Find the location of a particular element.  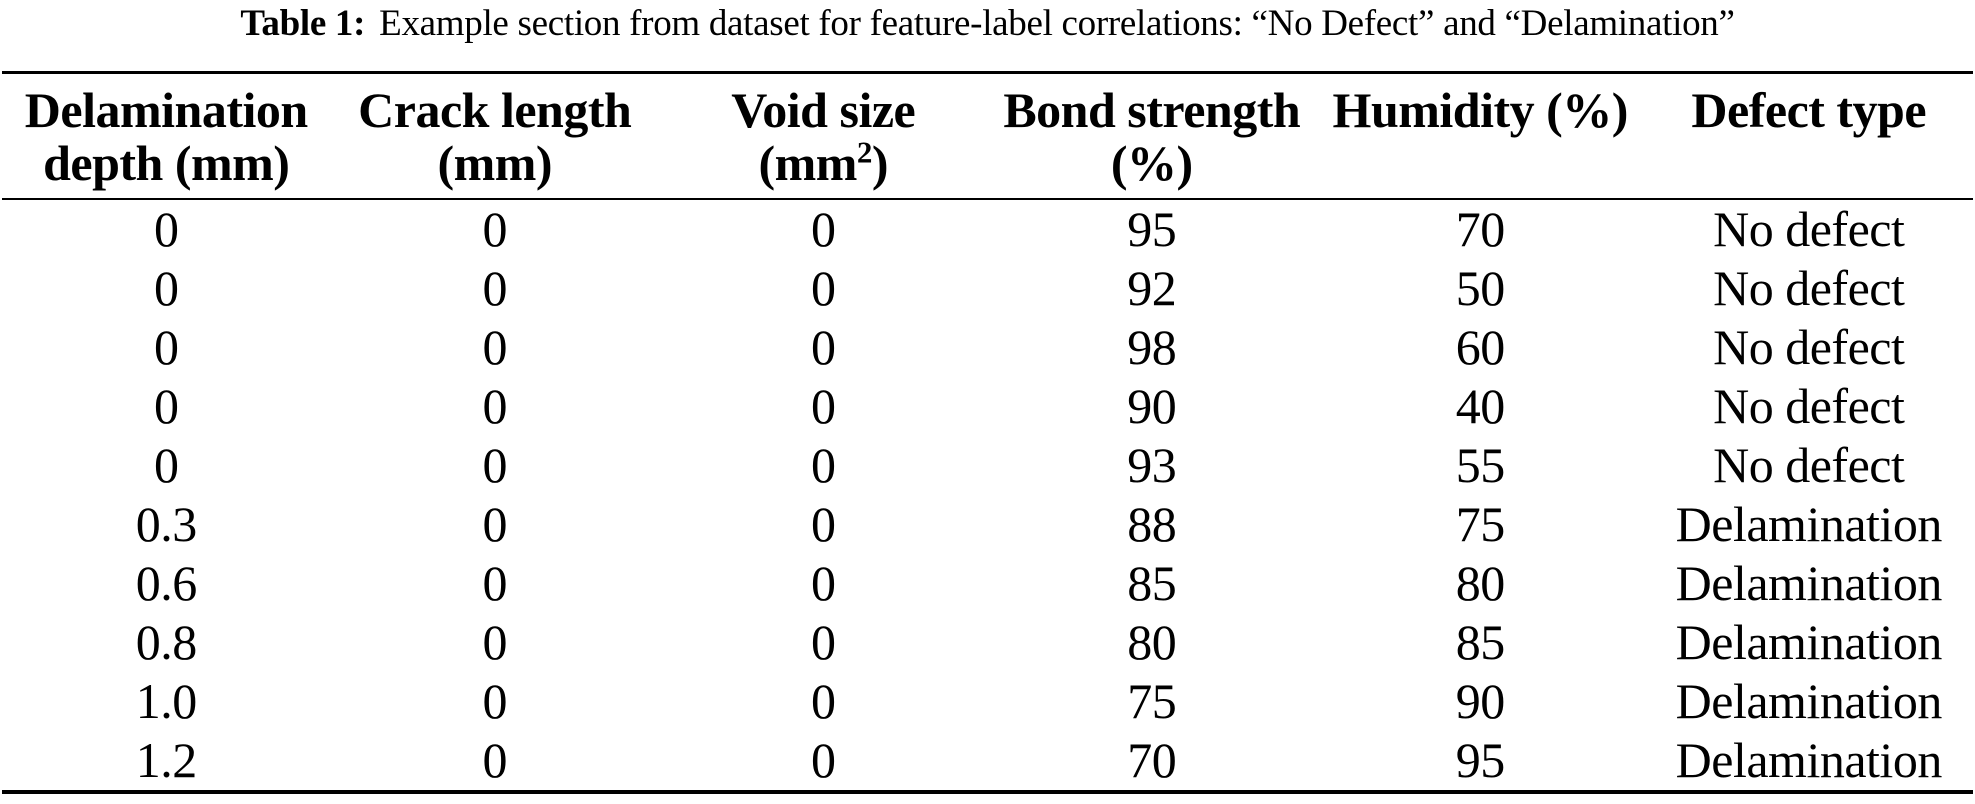

col-header-crack-length: Crack length (mm) is located at coordinates (495, 136).